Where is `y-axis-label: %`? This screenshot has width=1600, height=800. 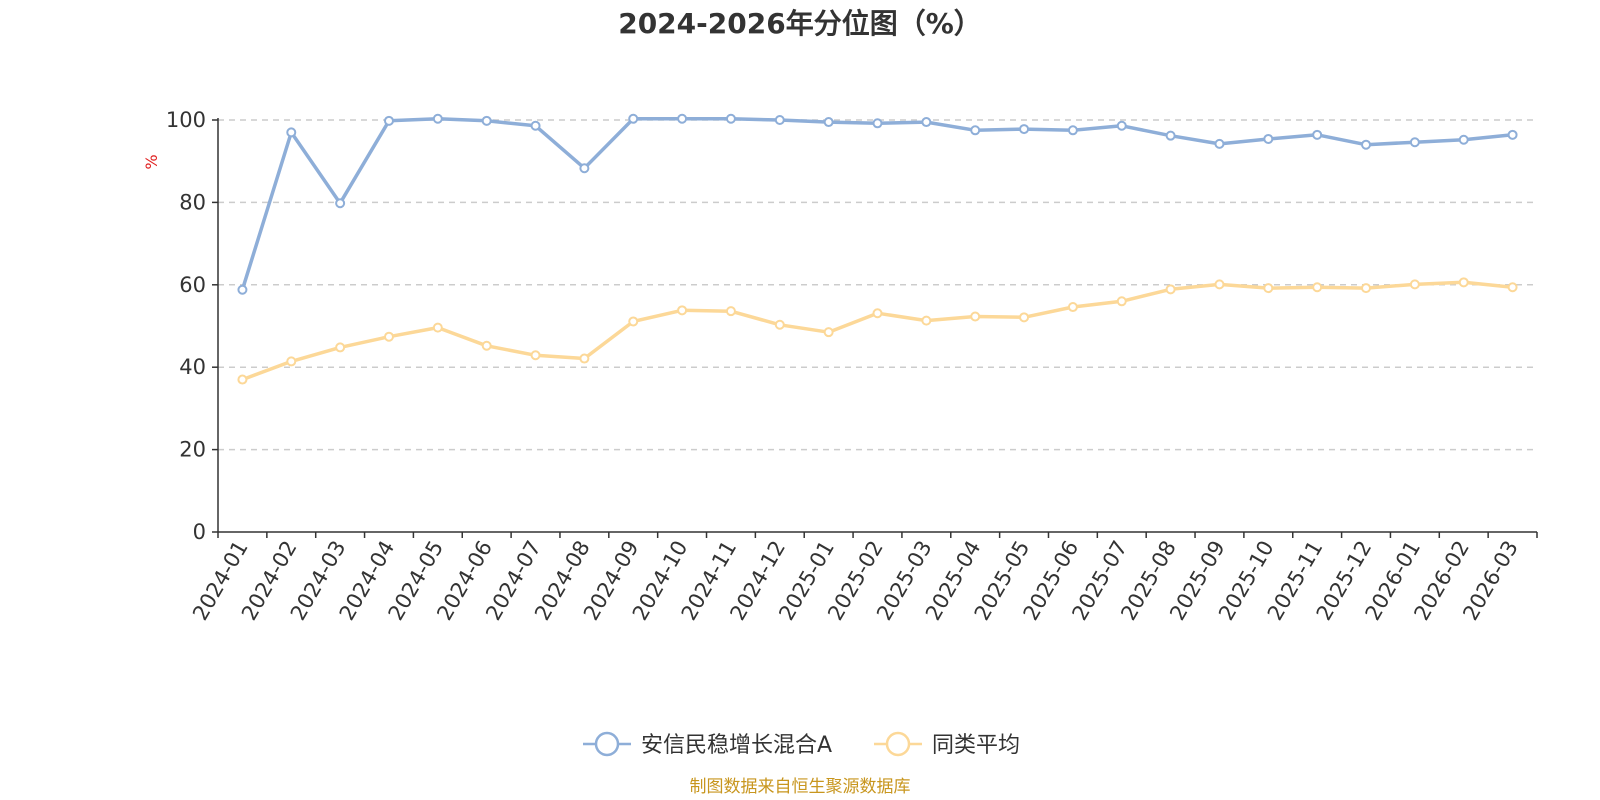
y-axis-label: % is located at coordinates (151, 161).